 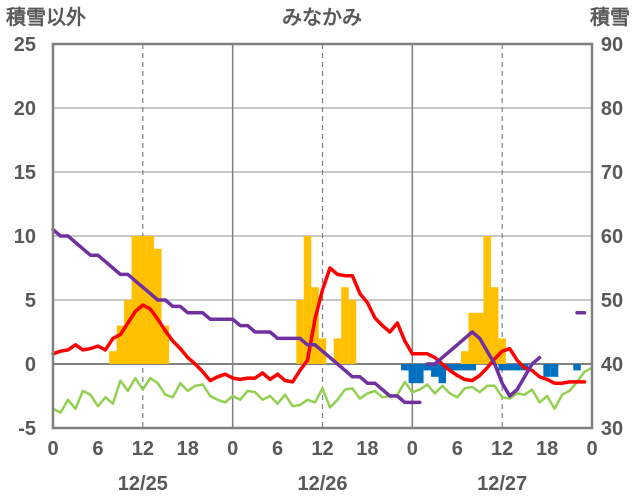 I want to click on y-tick-right: 60, so click(x=612, y=237).